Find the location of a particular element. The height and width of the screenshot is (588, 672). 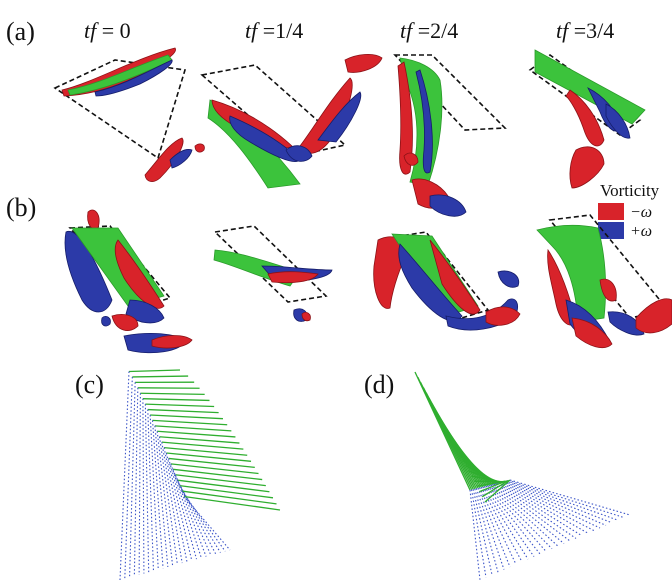

time-label-0: tf = 0 is located at coordinates (107, 30).